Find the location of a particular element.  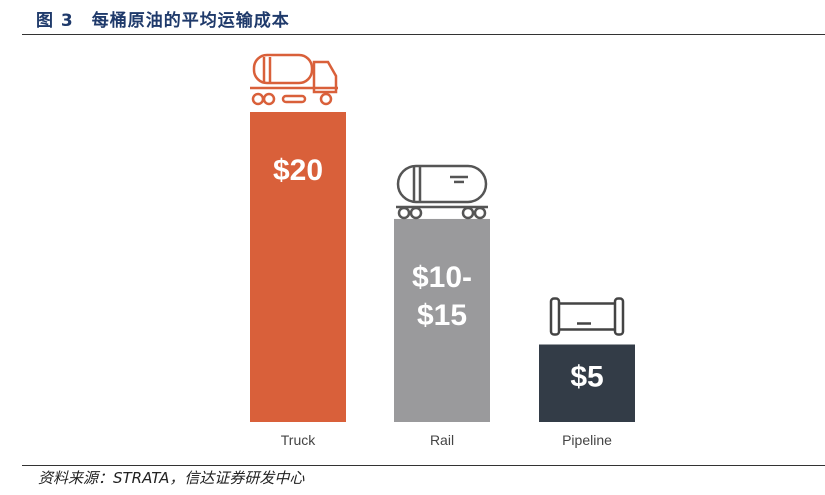

source-divider is located at coordinates (423, 465).